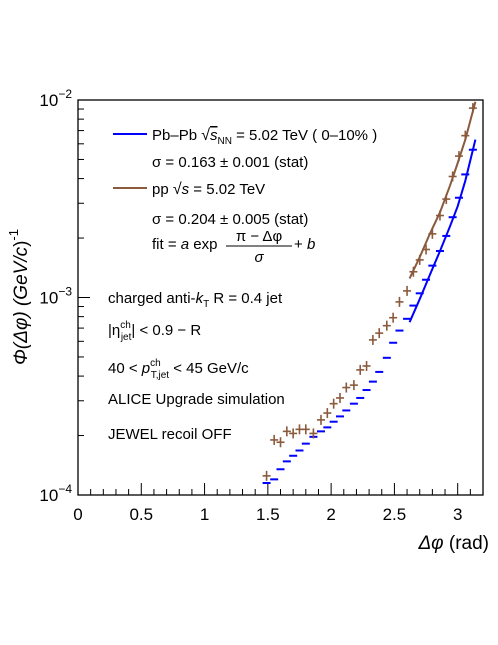  Describe the element at coordinates (204, 514) in the screenshot. I see `x-tick-label: 1` at that location.